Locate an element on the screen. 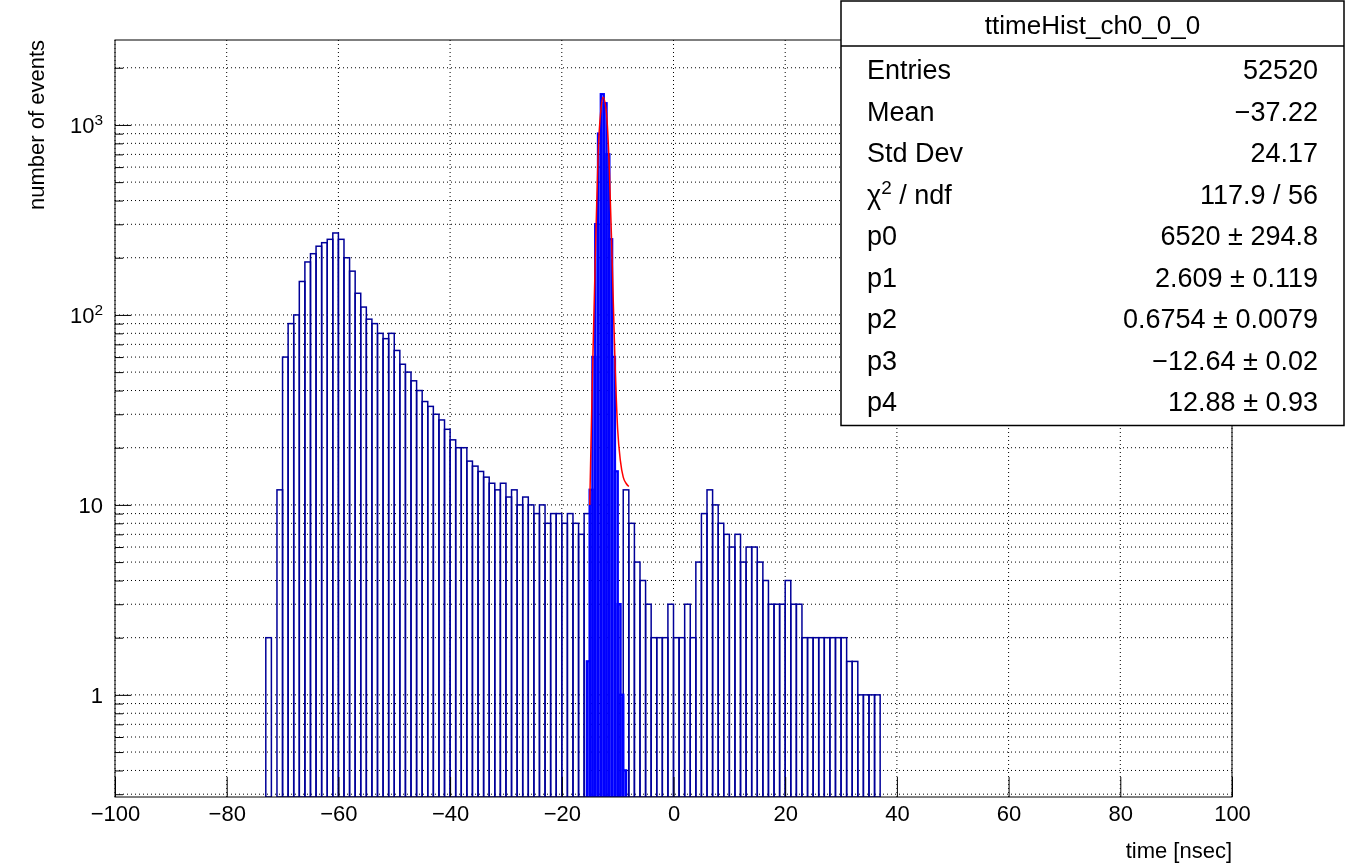 This screenshot has height=866, width=1355. annotation: χ$^{2}$ / ndf is located at coordinates (910, 193).